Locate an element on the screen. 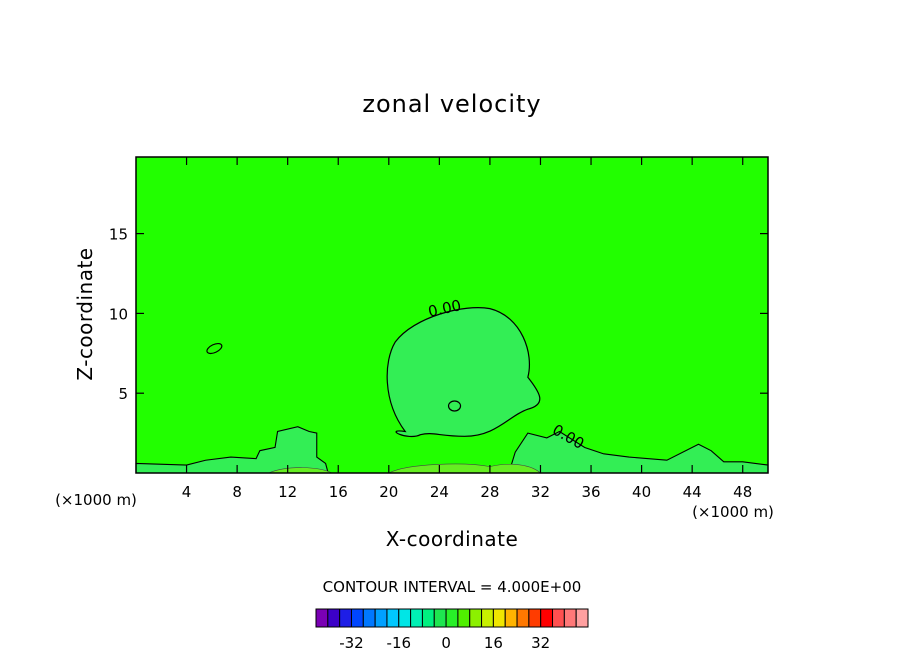  contour-ring-inner is located at coordinates (454, 406).